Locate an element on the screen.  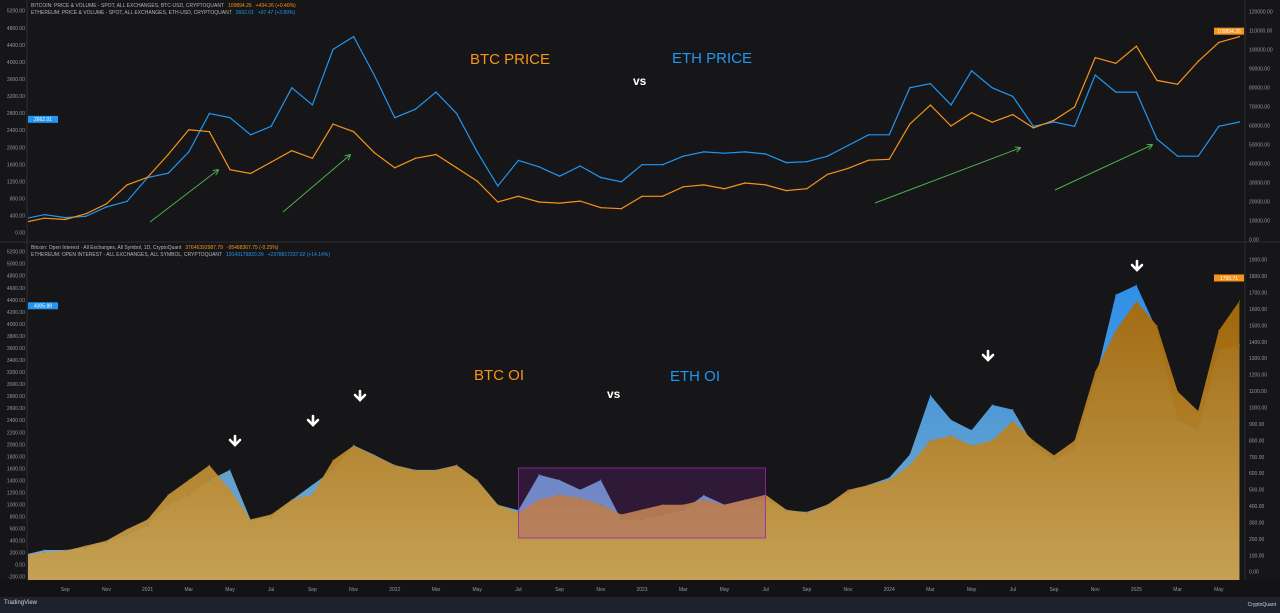
right-axis-tick-label: 1600.00 is located at coordinates (1258, 310).